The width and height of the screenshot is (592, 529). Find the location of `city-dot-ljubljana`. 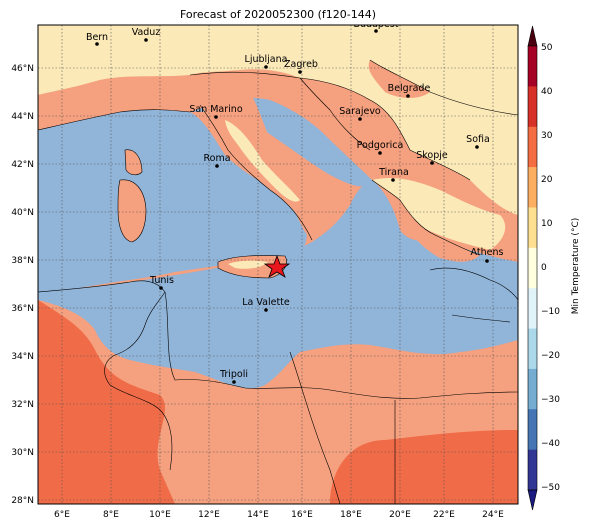

city-dot-ljubljana is located at coordinates (266, 67).